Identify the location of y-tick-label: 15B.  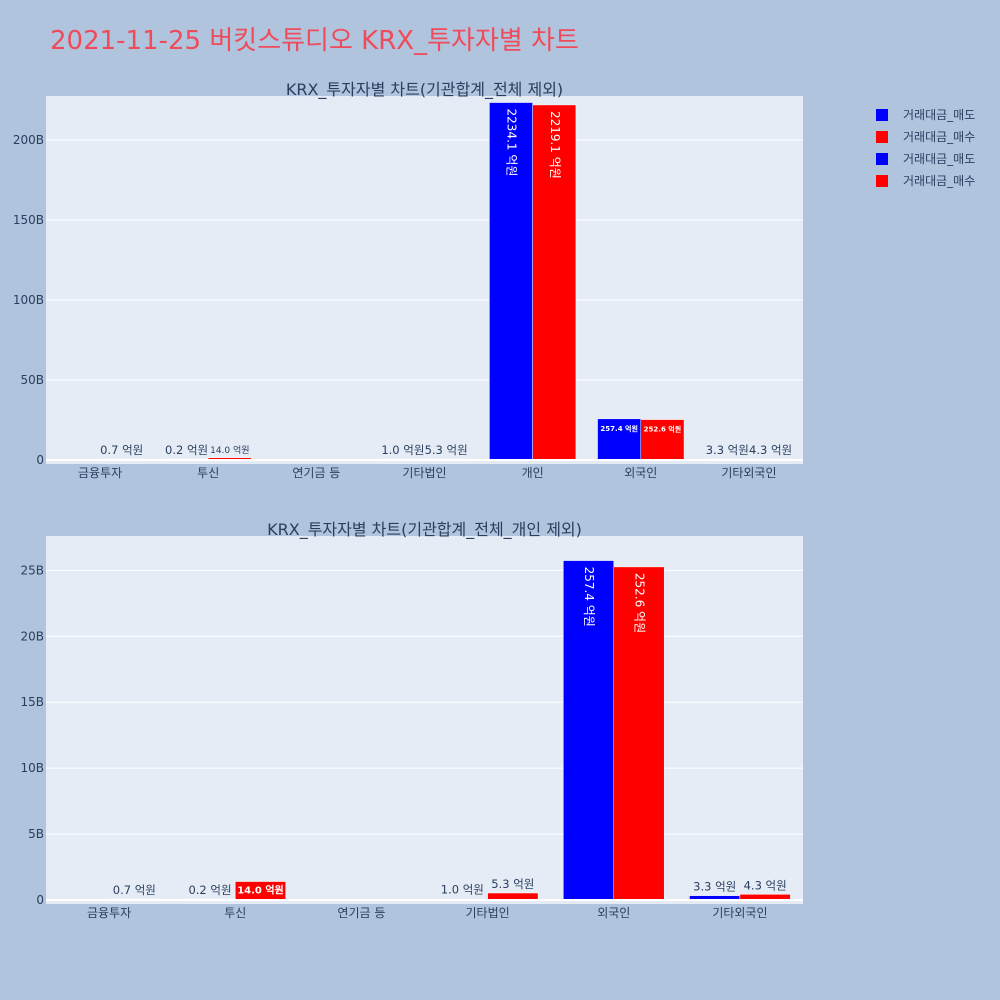
(32, 702).